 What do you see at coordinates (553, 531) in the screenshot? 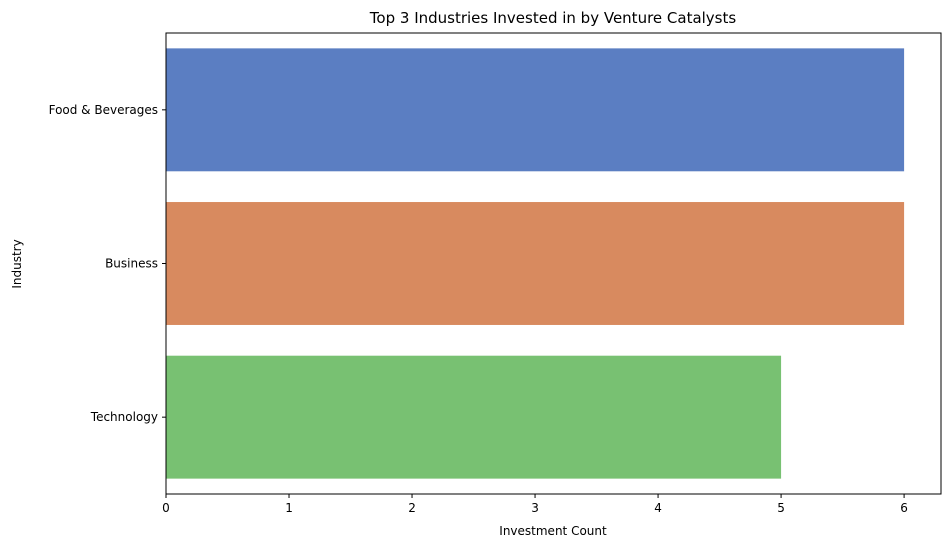
I see `x-axis-label: Investment Count` at bounding box center [553, 531].